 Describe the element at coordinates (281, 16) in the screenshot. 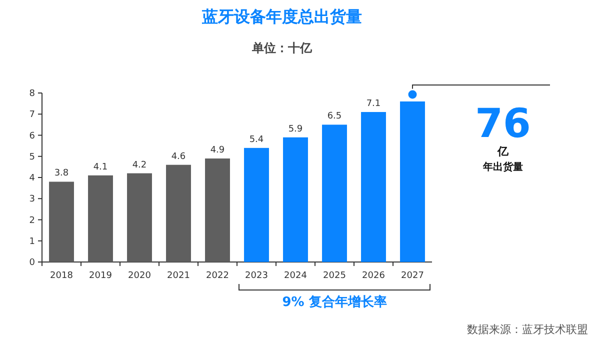

I see `chart-title: 蓝牙设备年度总出货量` at that location.